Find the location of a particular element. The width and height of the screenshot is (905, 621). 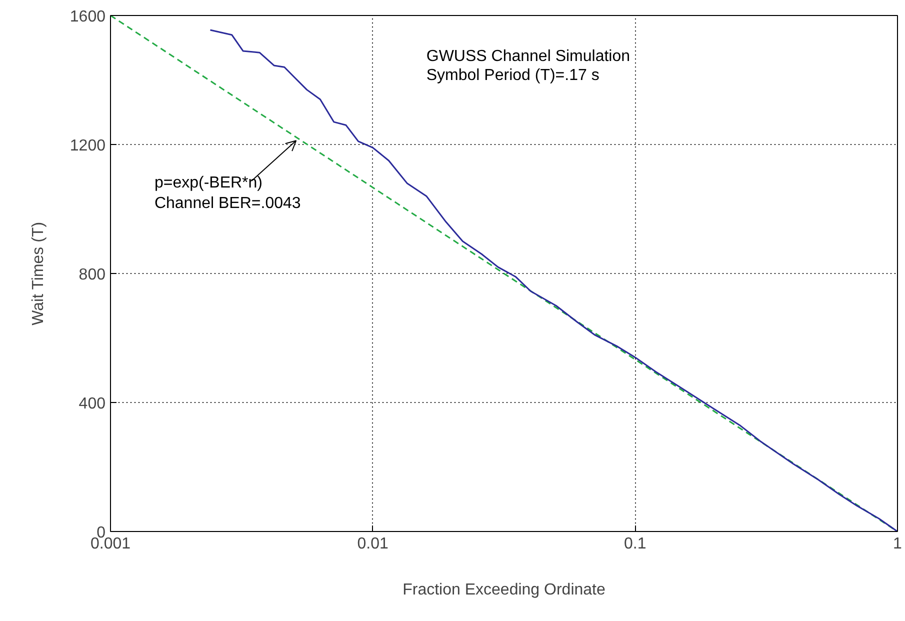

x-tick-label: 0.1 is located at coordinates (635, 544).